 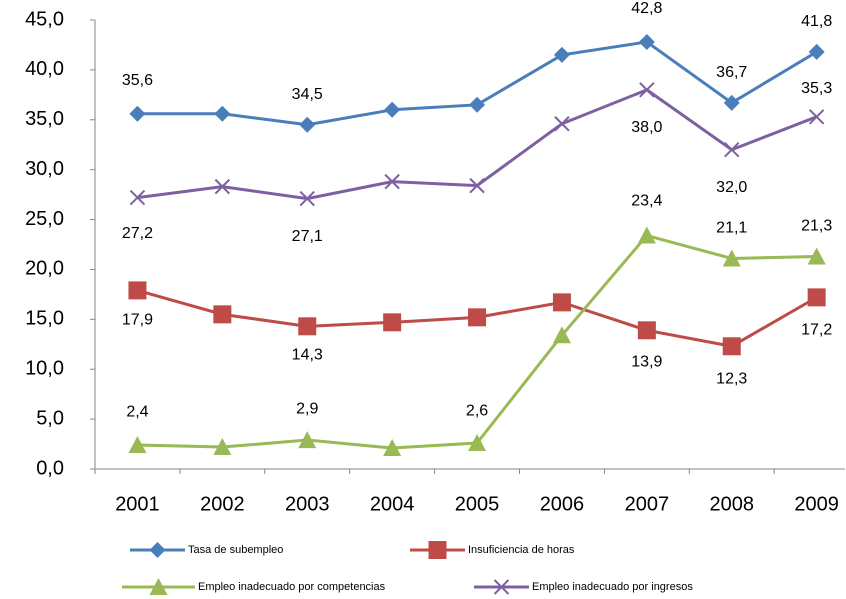 I want to click on y-tick-label: 30,0, so click(x=44, y=169).